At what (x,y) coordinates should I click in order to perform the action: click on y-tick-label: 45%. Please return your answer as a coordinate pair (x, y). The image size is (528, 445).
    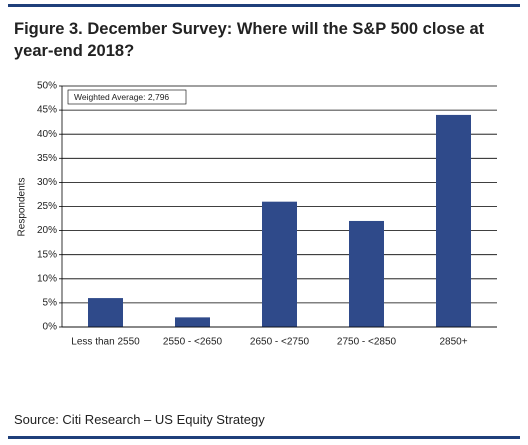
    Looking at the image, I should click on (47, 110).